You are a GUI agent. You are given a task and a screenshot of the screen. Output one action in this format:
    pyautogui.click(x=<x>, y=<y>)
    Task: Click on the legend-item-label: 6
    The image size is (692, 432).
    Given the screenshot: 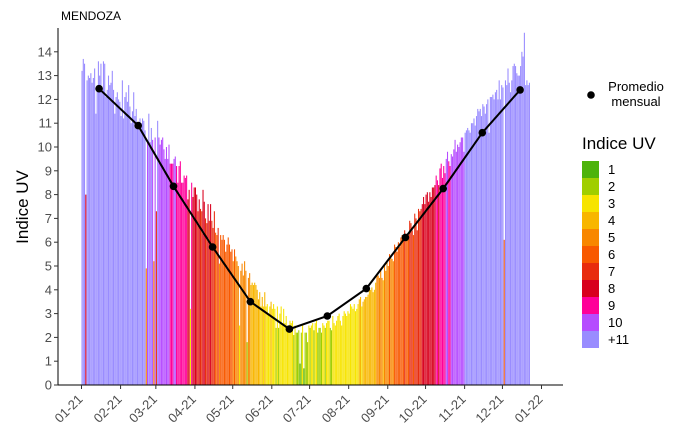 What is the action you would take?
    pyautogui.click(x=611, y=254)
    